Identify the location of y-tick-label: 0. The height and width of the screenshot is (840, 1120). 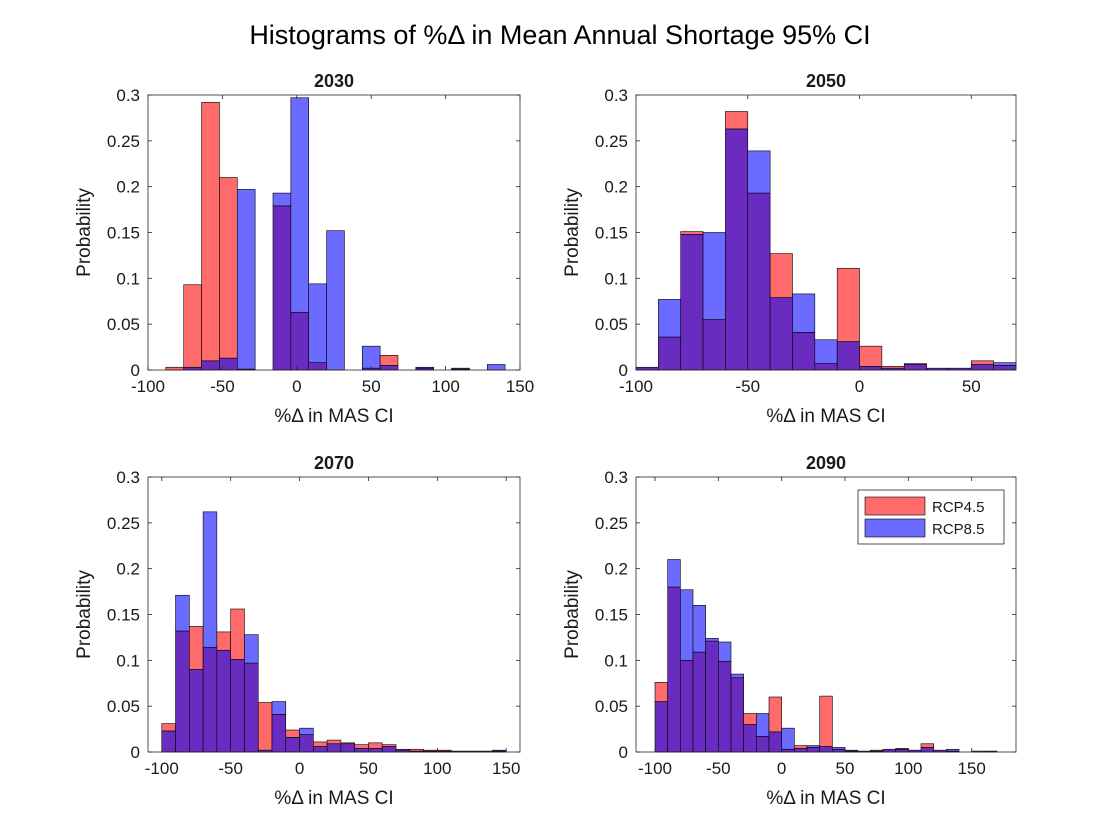
(135, 752).